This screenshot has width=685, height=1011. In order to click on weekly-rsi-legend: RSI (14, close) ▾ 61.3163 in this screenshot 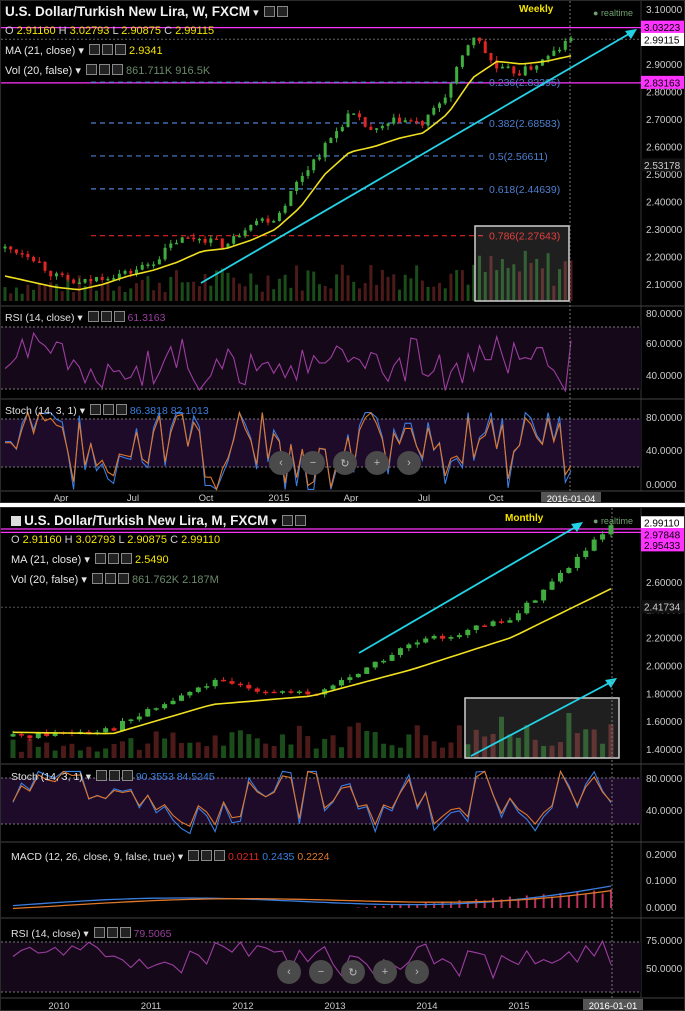, I will do `click(85, 317)`.